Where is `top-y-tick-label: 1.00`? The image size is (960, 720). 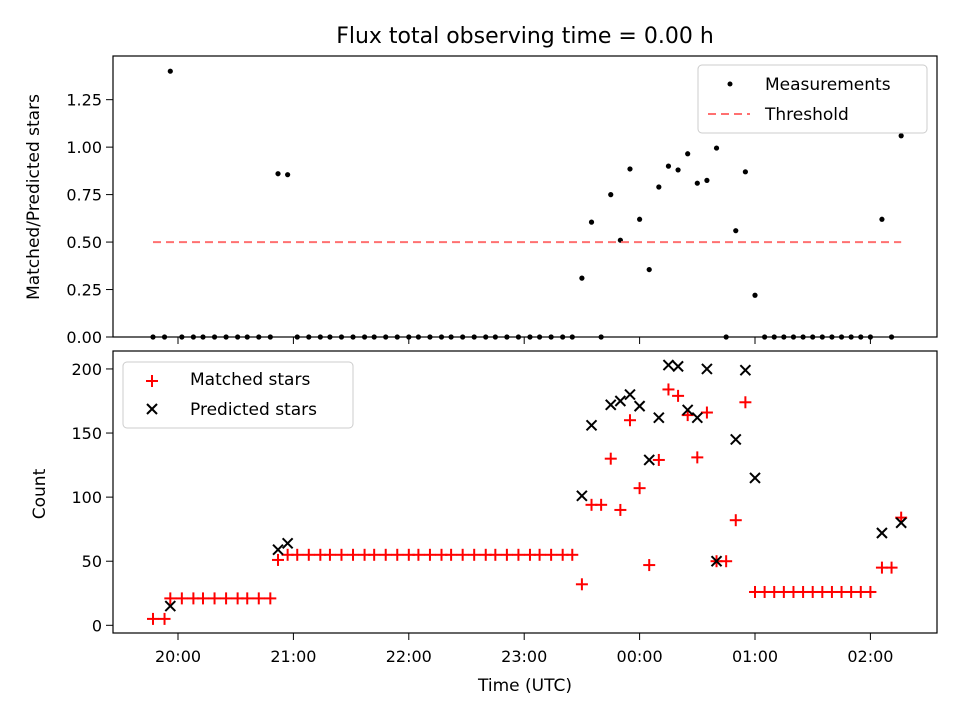 top-y-tick-label: 1.00 is located at coordinates (84, 147).